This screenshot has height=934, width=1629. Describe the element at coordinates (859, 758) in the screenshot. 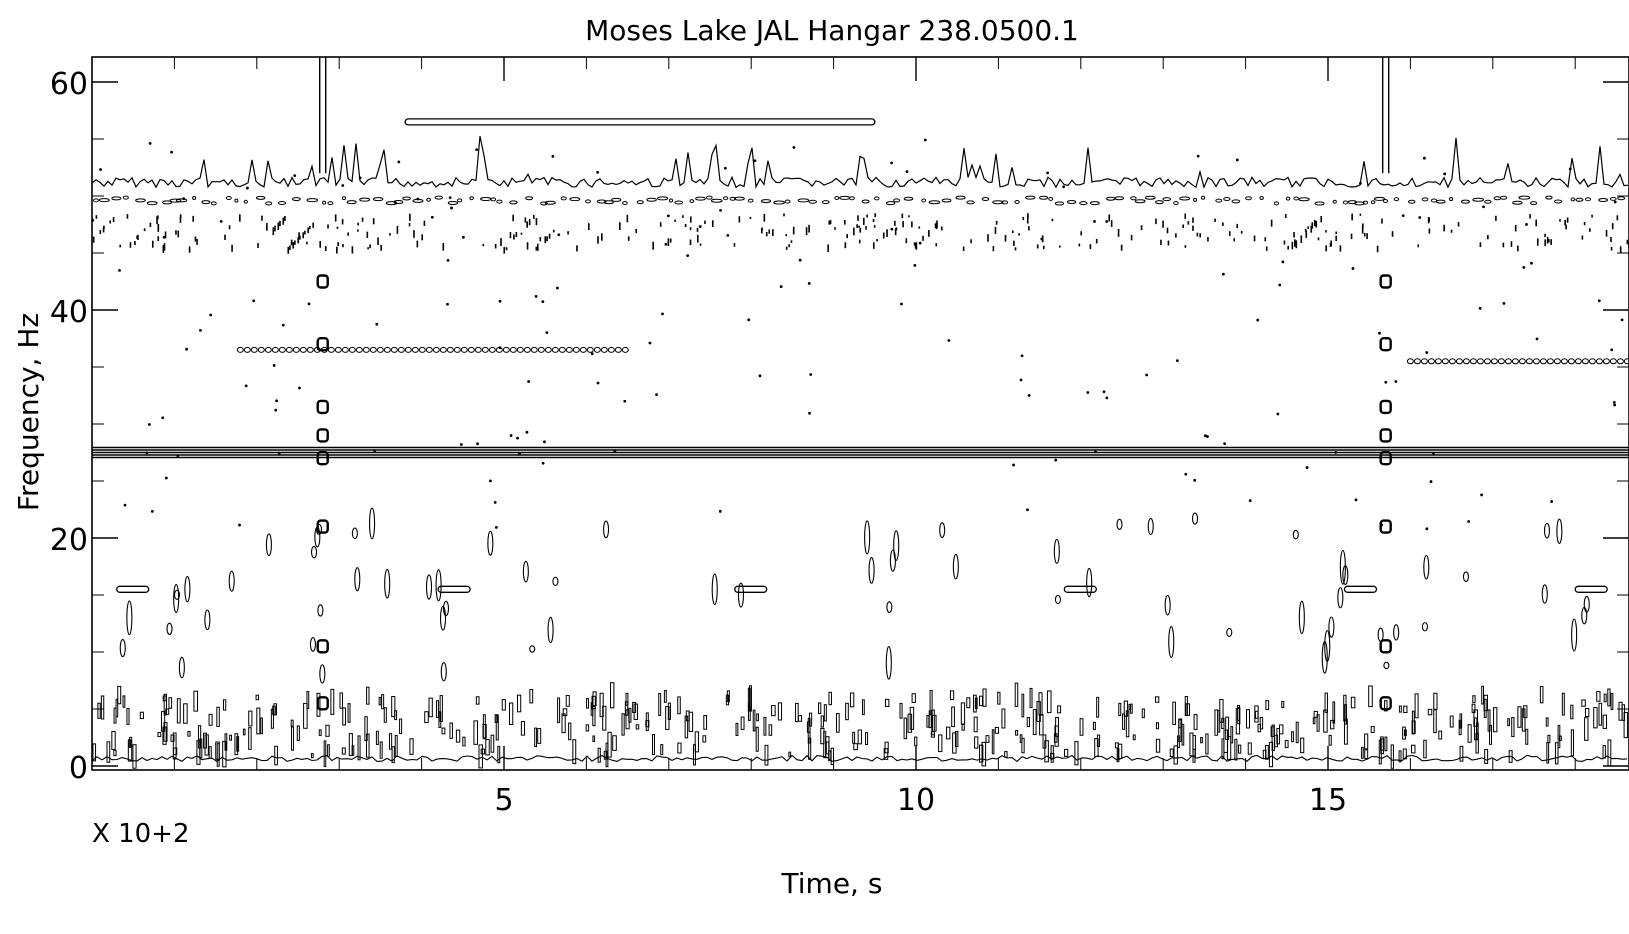

I see `baseline-contour` at that location.